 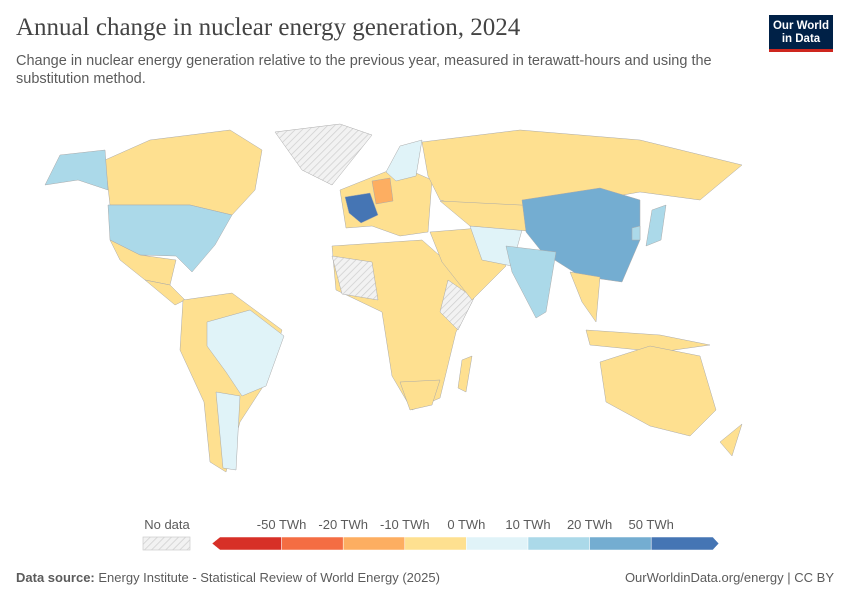 What do you see at coordinates (582, 172) in the screenshot?
I see `region-russia` at bounding box center [582, 172].